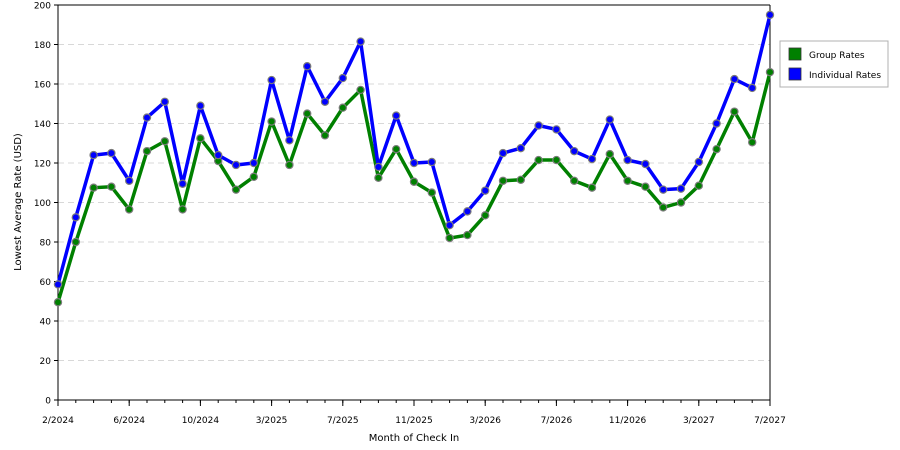 This screenshot has width=900, height=450. Describe the element at coordinates (42, 125) in the screenshot. I see `y-tick-label: 140` at that location.